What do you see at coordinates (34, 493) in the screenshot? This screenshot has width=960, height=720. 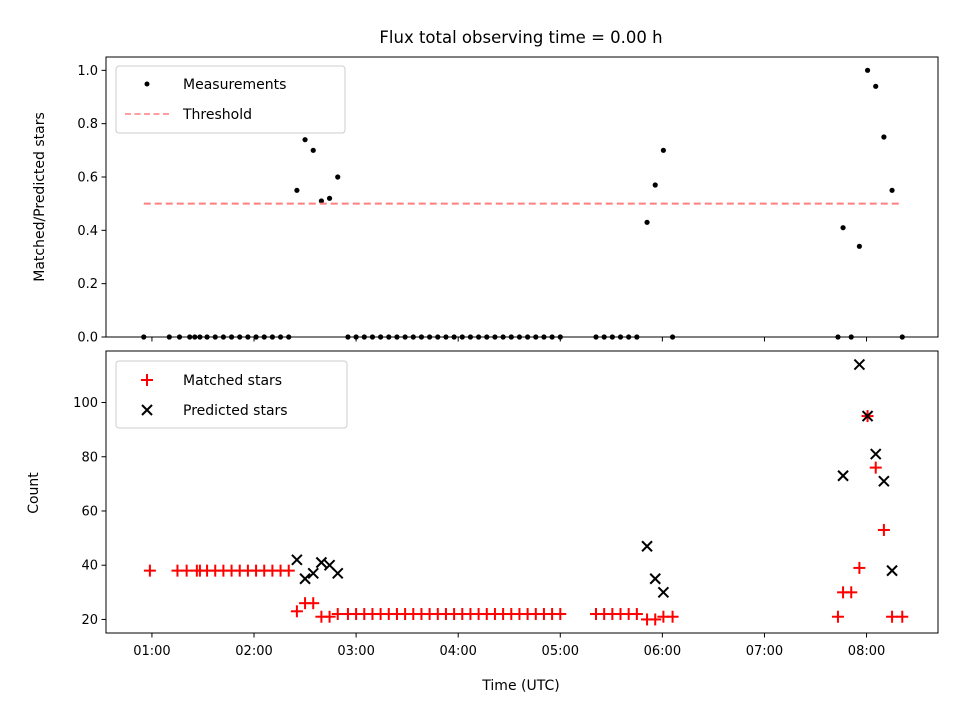 I see `bottom-y-axis-label: Count` at bounding box center [34, 493].